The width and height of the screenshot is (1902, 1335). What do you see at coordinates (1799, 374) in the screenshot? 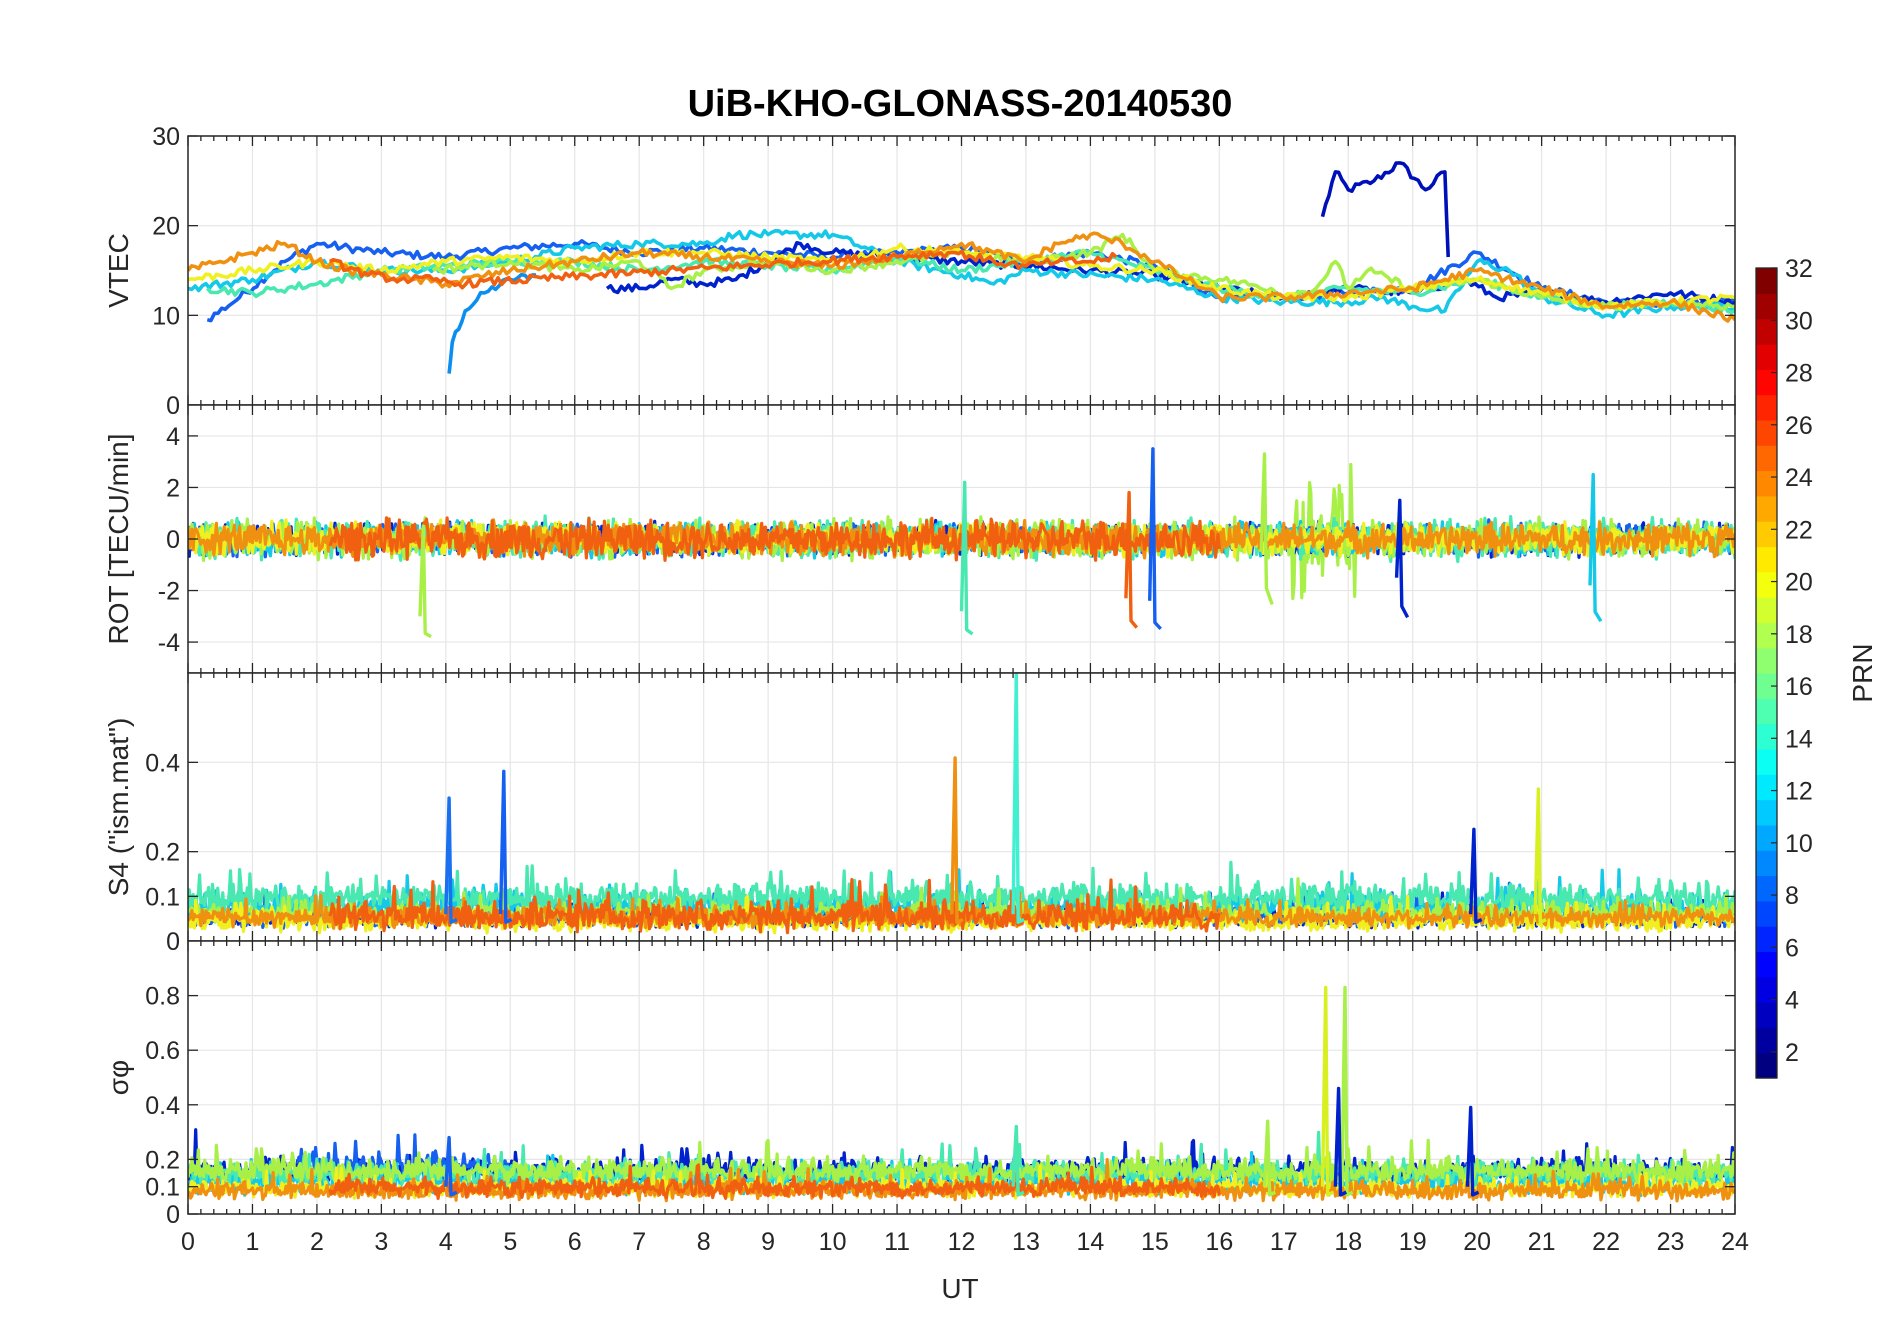
I see `colorbar-tick-label: 28` at bounding box center [1799, 374].